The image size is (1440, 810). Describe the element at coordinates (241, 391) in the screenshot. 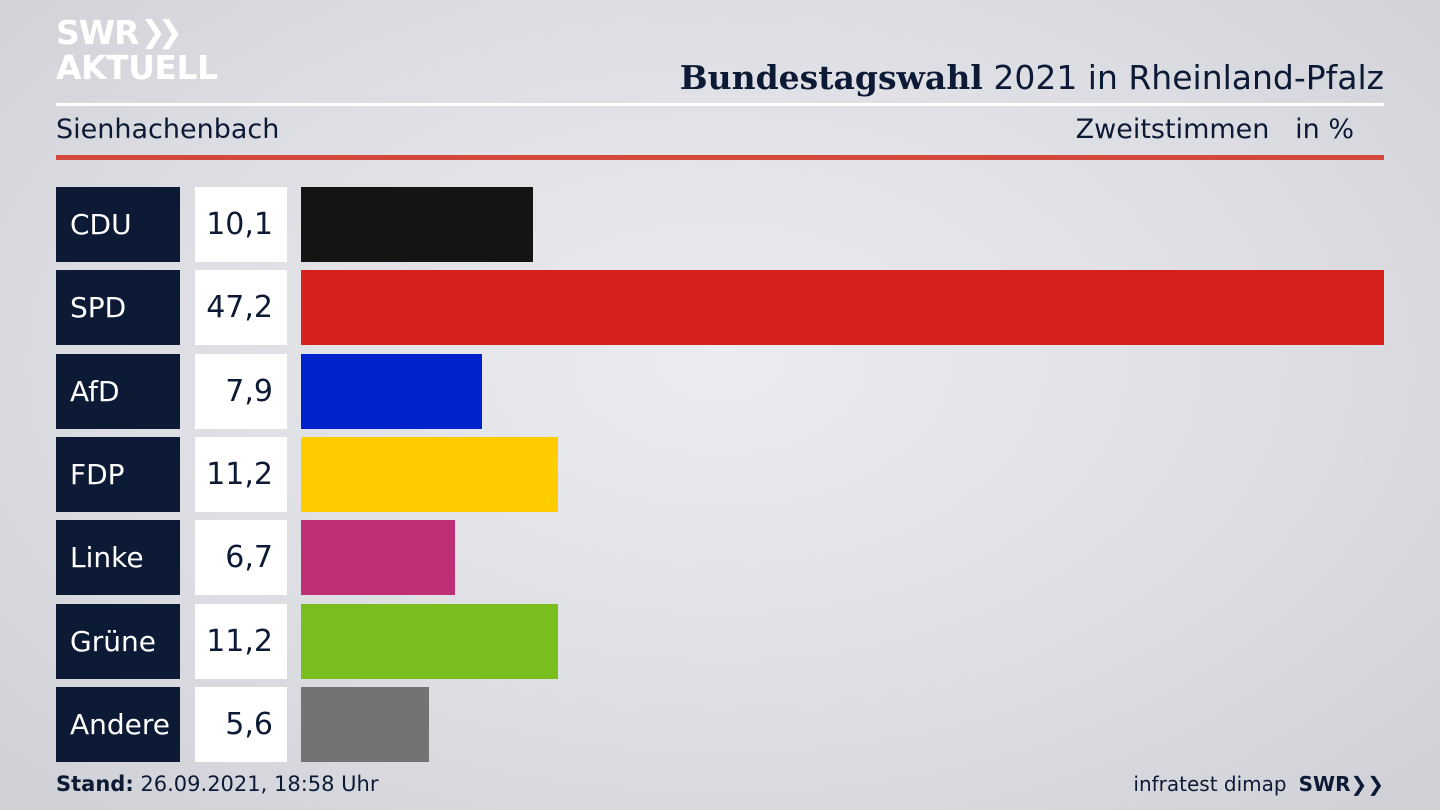

I see `data-label: 7,9` at that location.